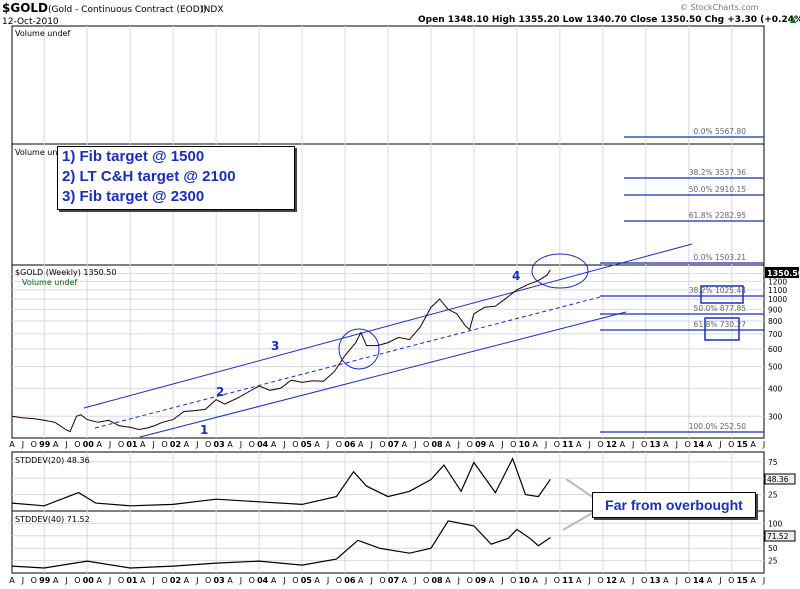 This screenshot has height=589, width=800. I want to click on std40-last-label: 71.52, so click(778, 536).